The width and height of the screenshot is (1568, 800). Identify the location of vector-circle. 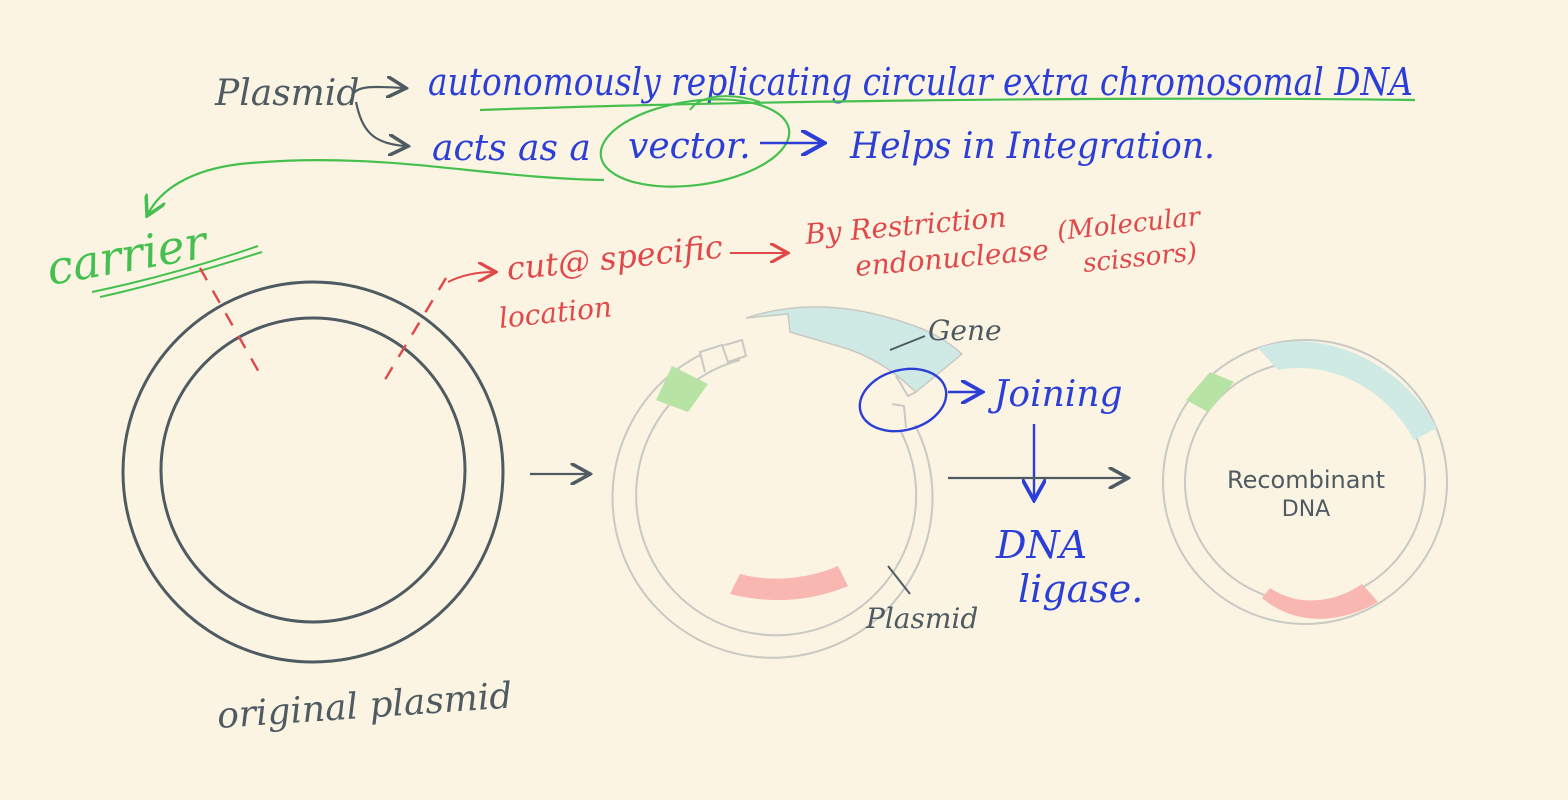
(695, 143).